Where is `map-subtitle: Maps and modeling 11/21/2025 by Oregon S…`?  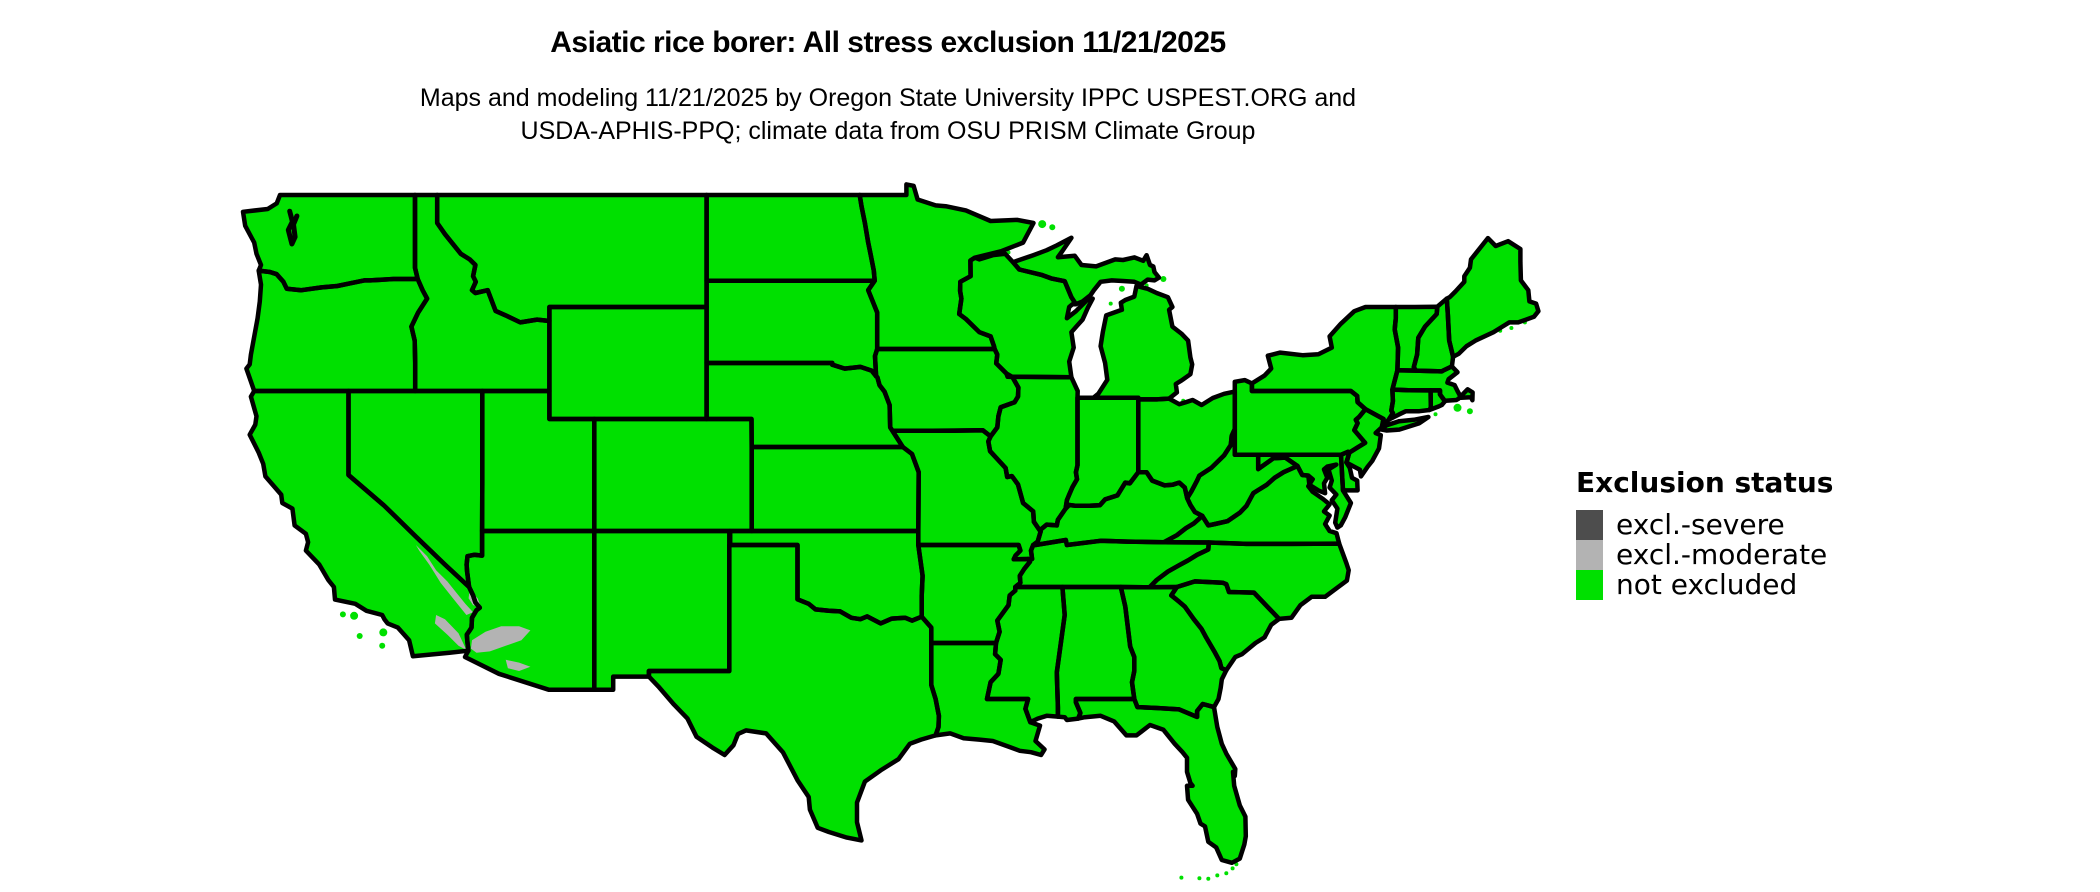 map-subtitle: Maps and modeling 11/21/2025 by Oregon S… is located at coordinates (888, 104).